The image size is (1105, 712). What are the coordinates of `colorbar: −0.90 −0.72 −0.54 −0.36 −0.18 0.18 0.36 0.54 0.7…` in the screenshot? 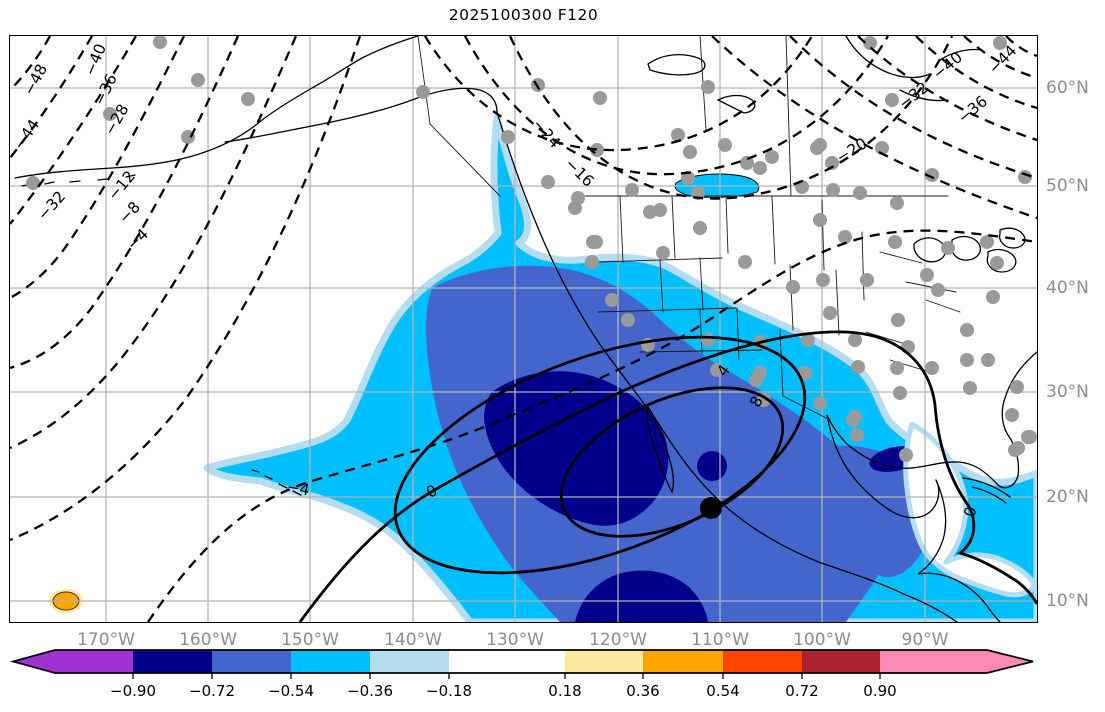 It's located at (521, 674).